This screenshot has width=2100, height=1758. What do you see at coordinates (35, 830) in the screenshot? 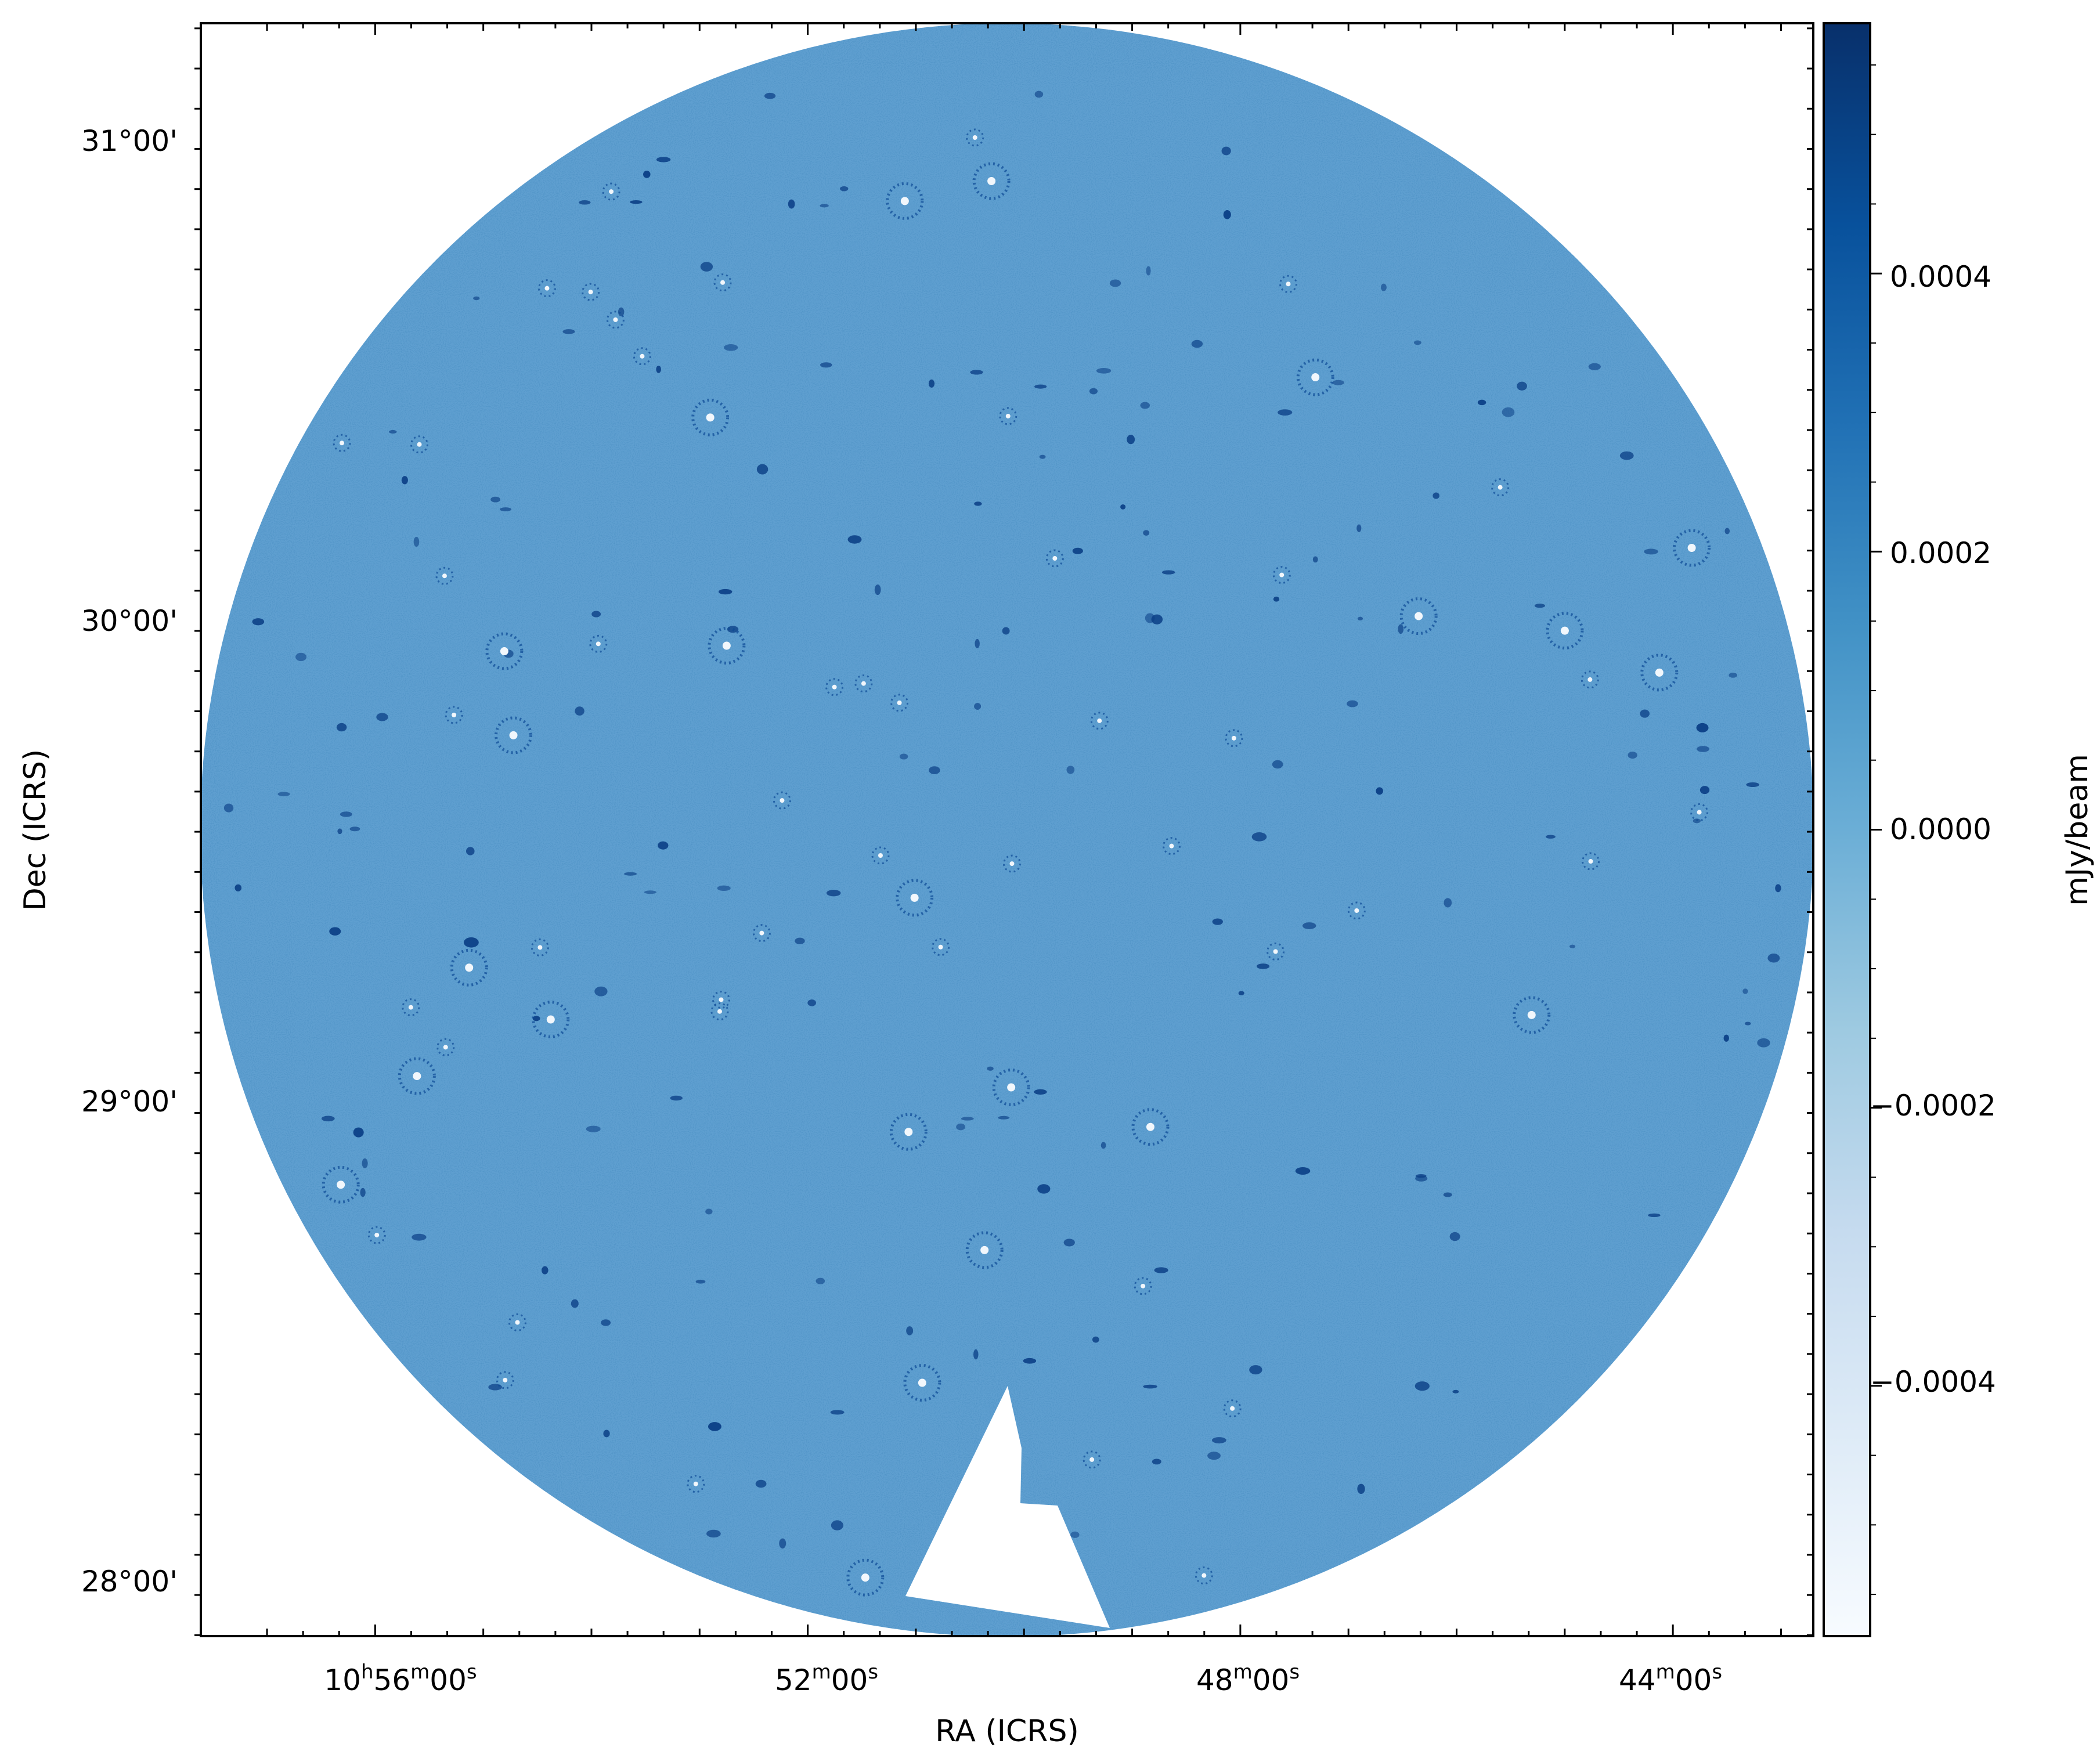
I see `y-axis-label: Dec (ICRS)` at bounding box center [35, 830].